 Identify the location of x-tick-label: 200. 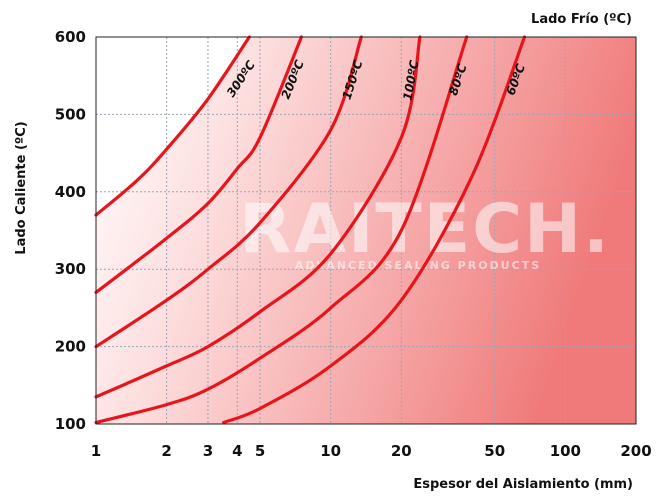
(635, 451).